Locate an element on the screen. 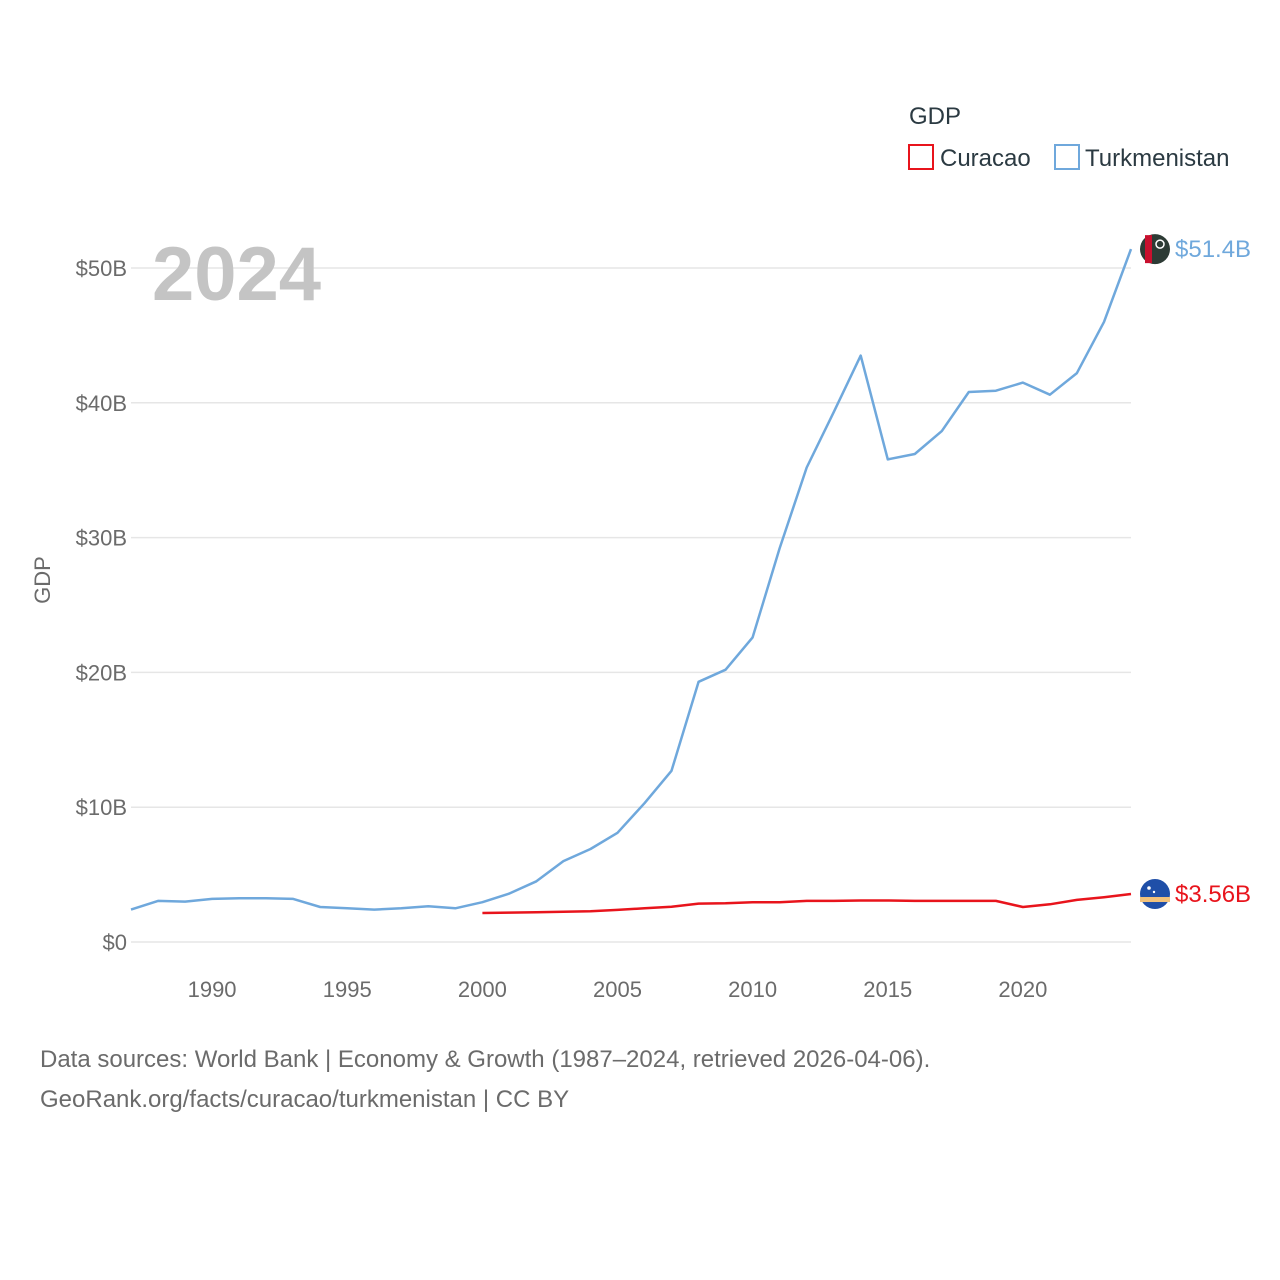 The height and width of the screenshot is (1280, 1280). legend-label-curacao: Curacao is located at coordinates (985, 158).